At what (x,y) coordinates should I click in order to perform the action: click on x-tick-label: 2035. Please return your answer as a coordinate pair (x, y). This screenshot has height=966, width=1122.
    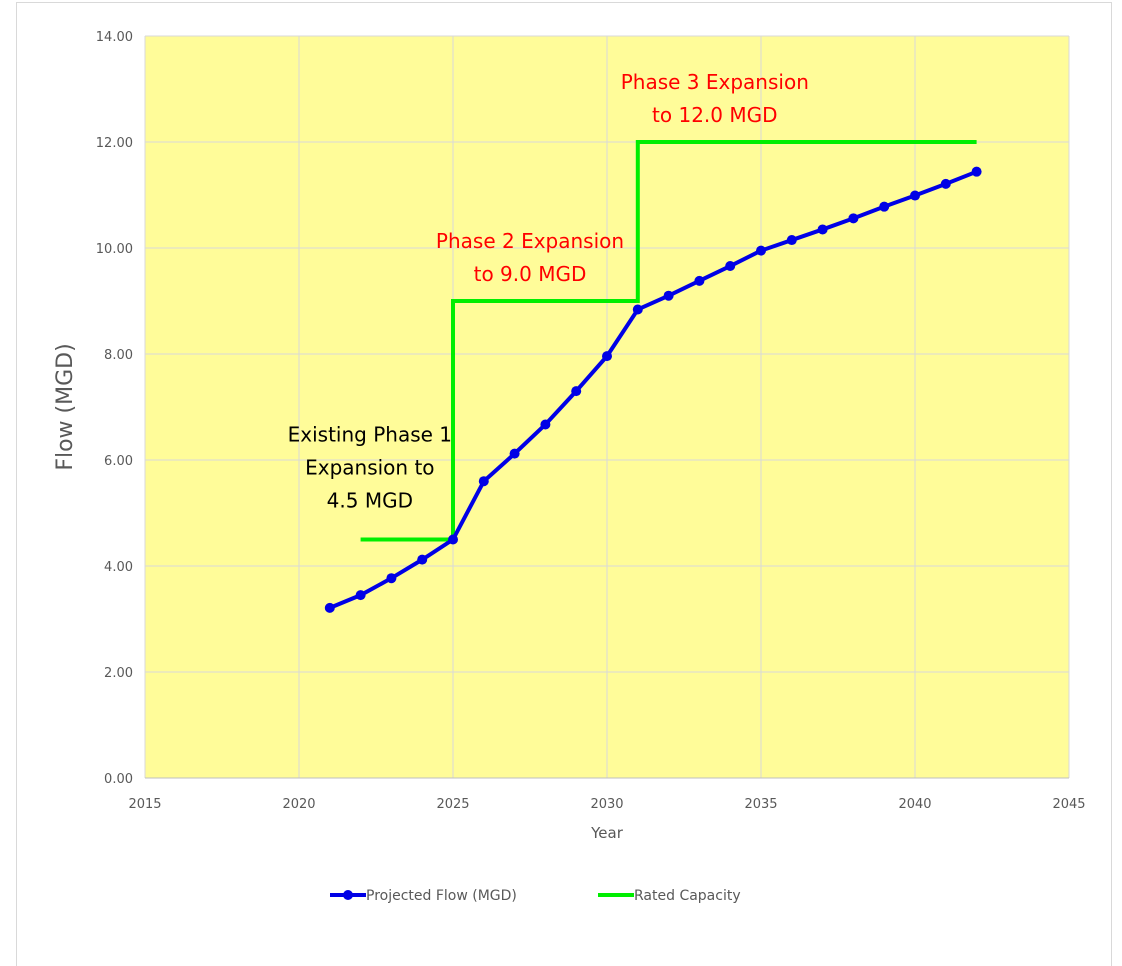
    Looking at the image, I should click on (760, 804).